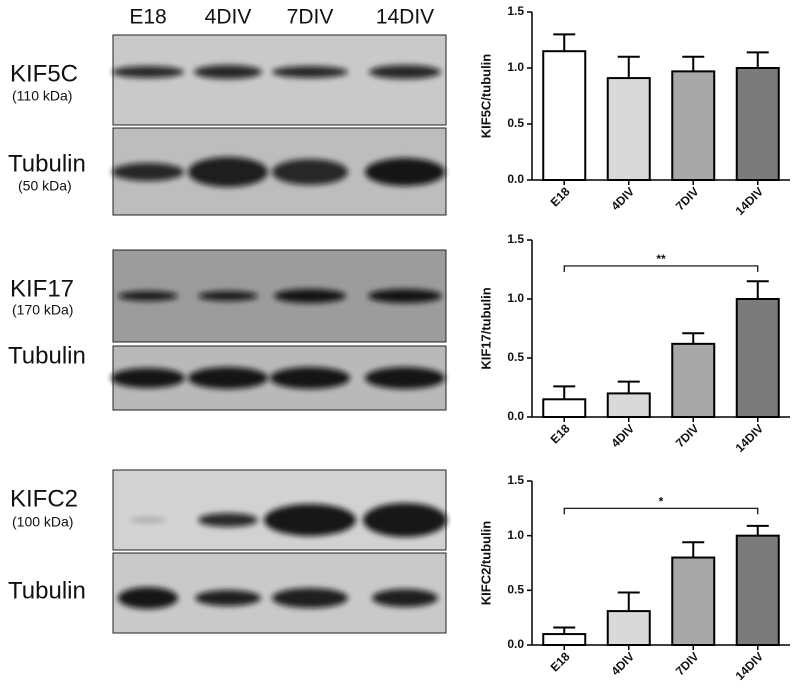  Describe the element at coordinates (485, 563) in the screenshot. I see `y-axis-label: KIFC2/tubulin` at that location.